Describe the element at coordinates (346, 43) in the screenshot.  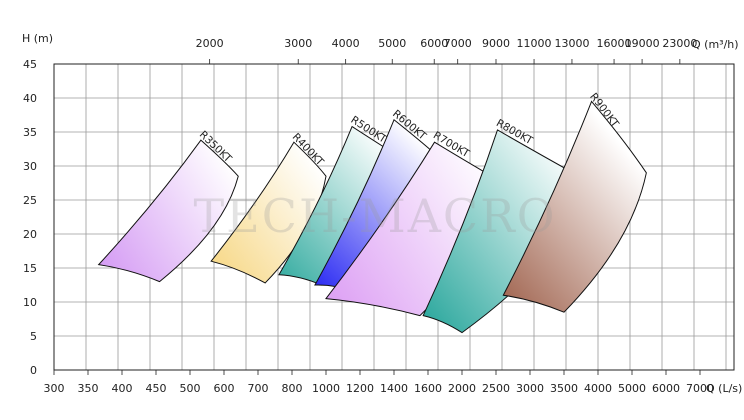
I see `x-top-tick-label: 4000` at that location.